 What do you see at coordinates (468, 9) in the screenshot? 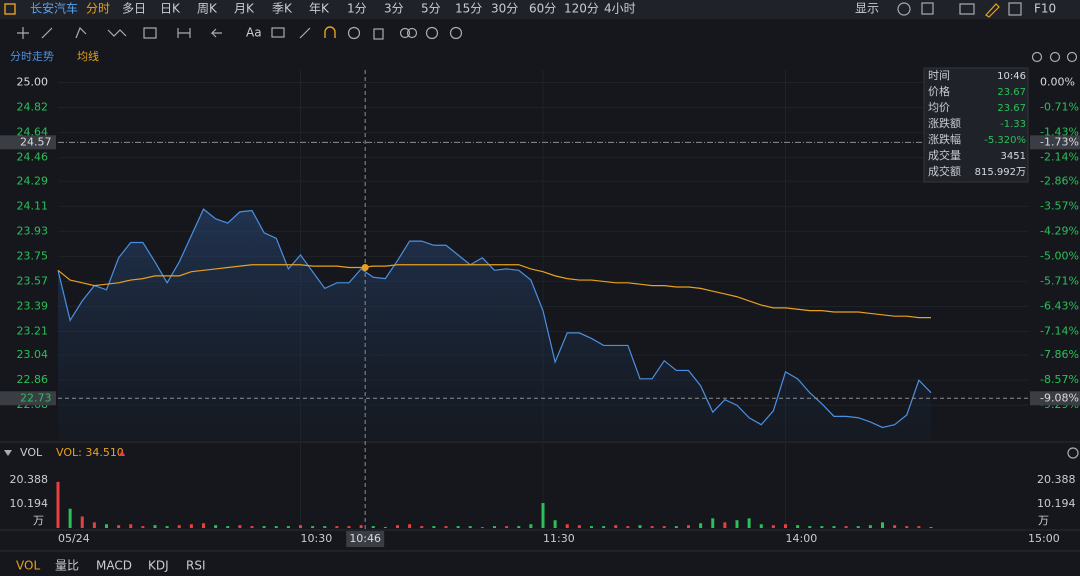
I see `period-tab: 15分` at bounding box center [468, 9].